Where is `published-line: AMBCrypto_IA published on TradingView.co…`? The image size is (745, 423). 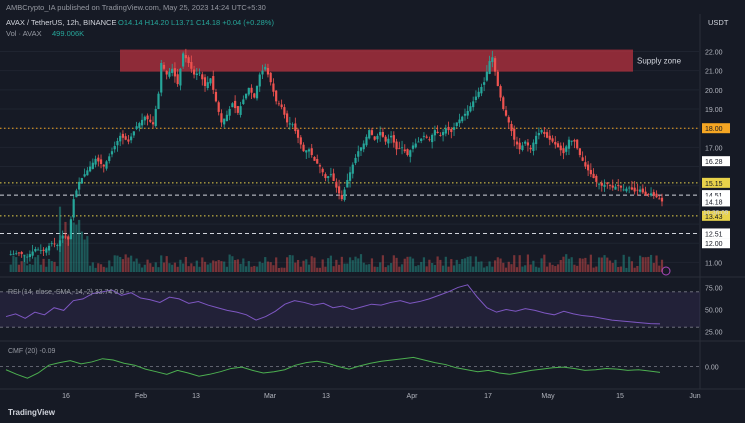
published-line: AMBCrypto_IA published on TradingView.co… is located at coordinates (136, 7).